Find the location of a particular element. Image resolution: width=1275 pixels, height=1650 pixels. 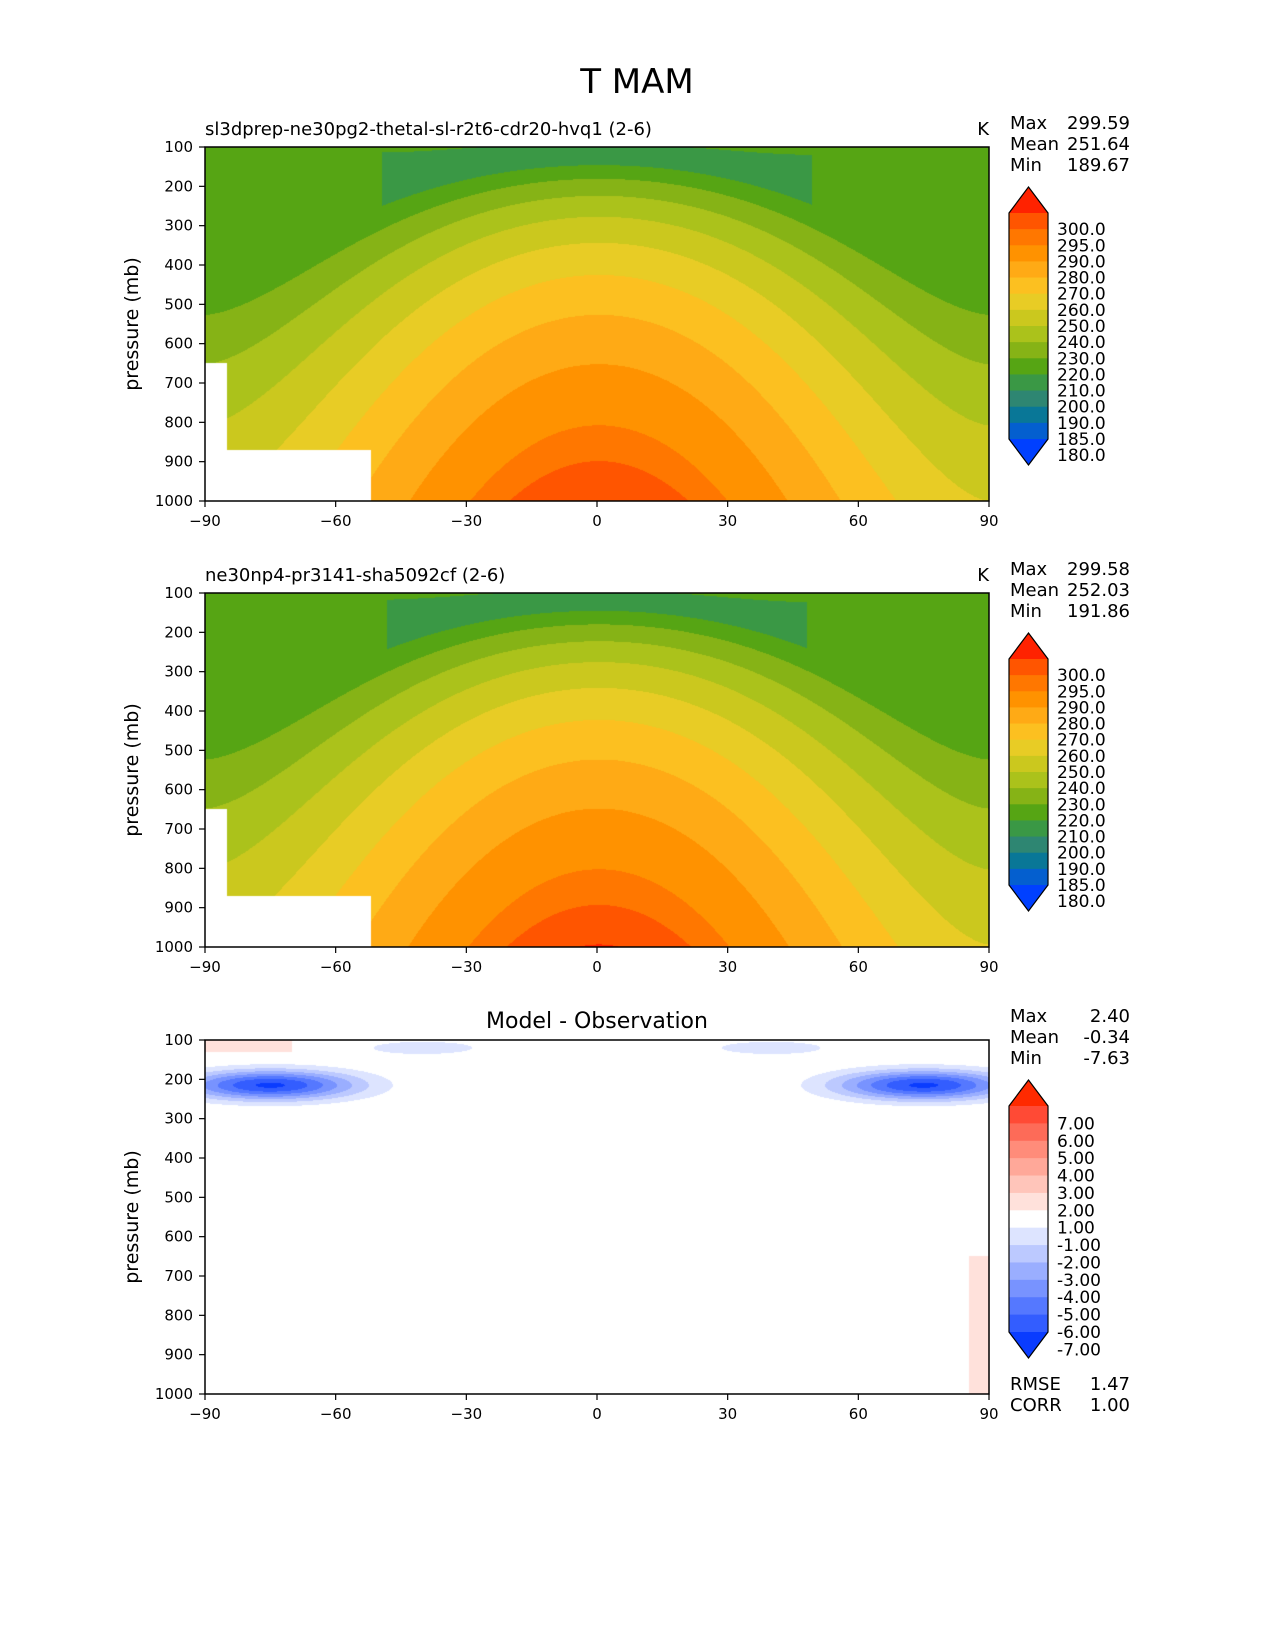

colorbar-label: 270.0 is located at coordinates (1081, 741).